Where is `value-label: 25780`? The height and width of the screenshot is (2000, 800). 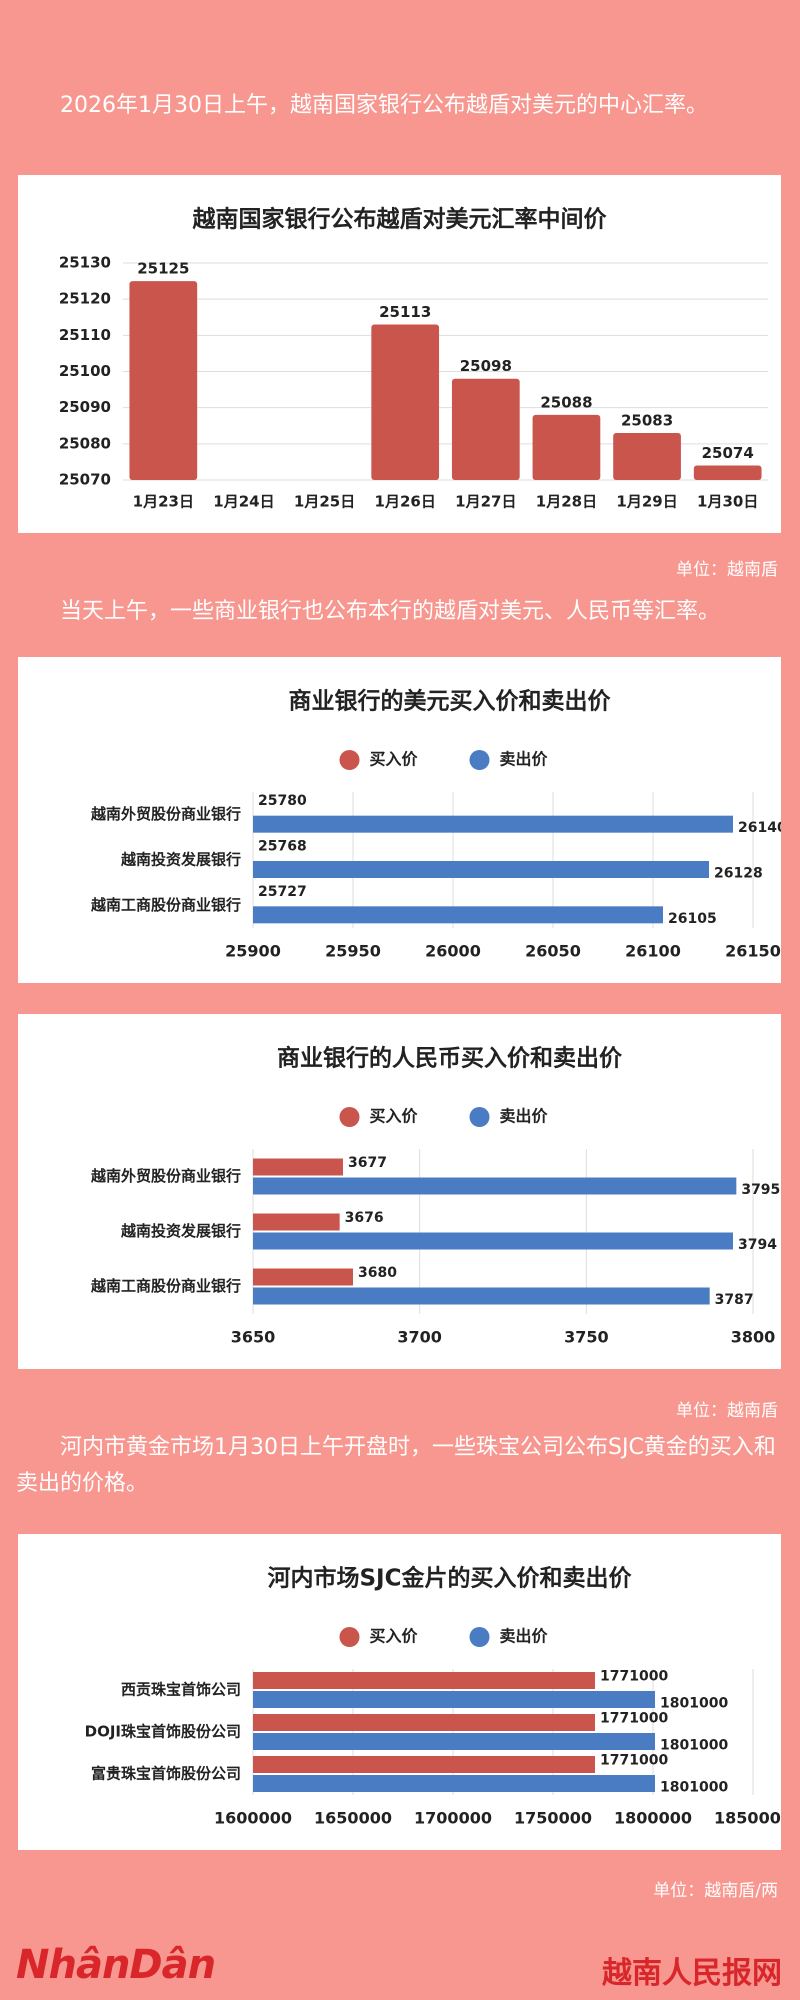
value-label: 25780 is located at coordinates (282, 801).